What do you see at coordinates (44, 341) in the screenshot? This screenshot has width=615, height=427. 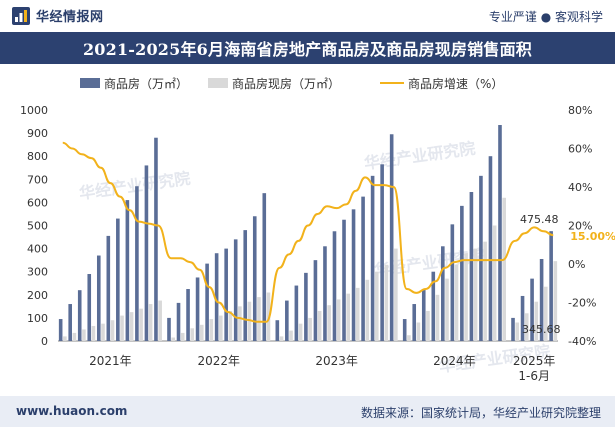 I see `y-left-tick-label: 0` at bounding box center [44, 341].